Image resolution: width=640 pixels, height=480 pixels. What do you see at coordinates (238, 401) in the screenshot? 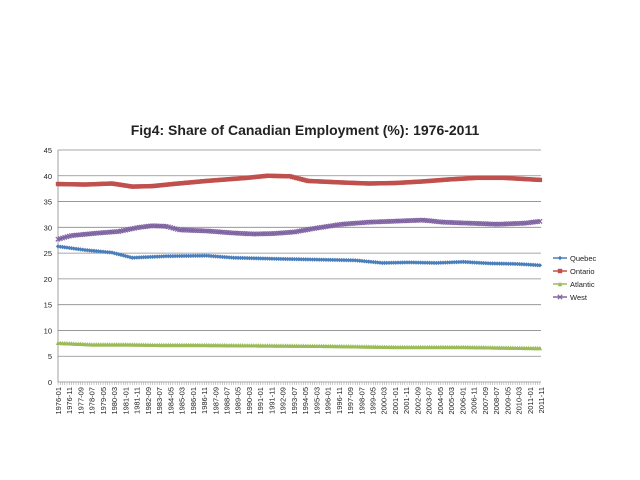
I see `x-tick-label: 1989-05` at bounding box center [238, 401].